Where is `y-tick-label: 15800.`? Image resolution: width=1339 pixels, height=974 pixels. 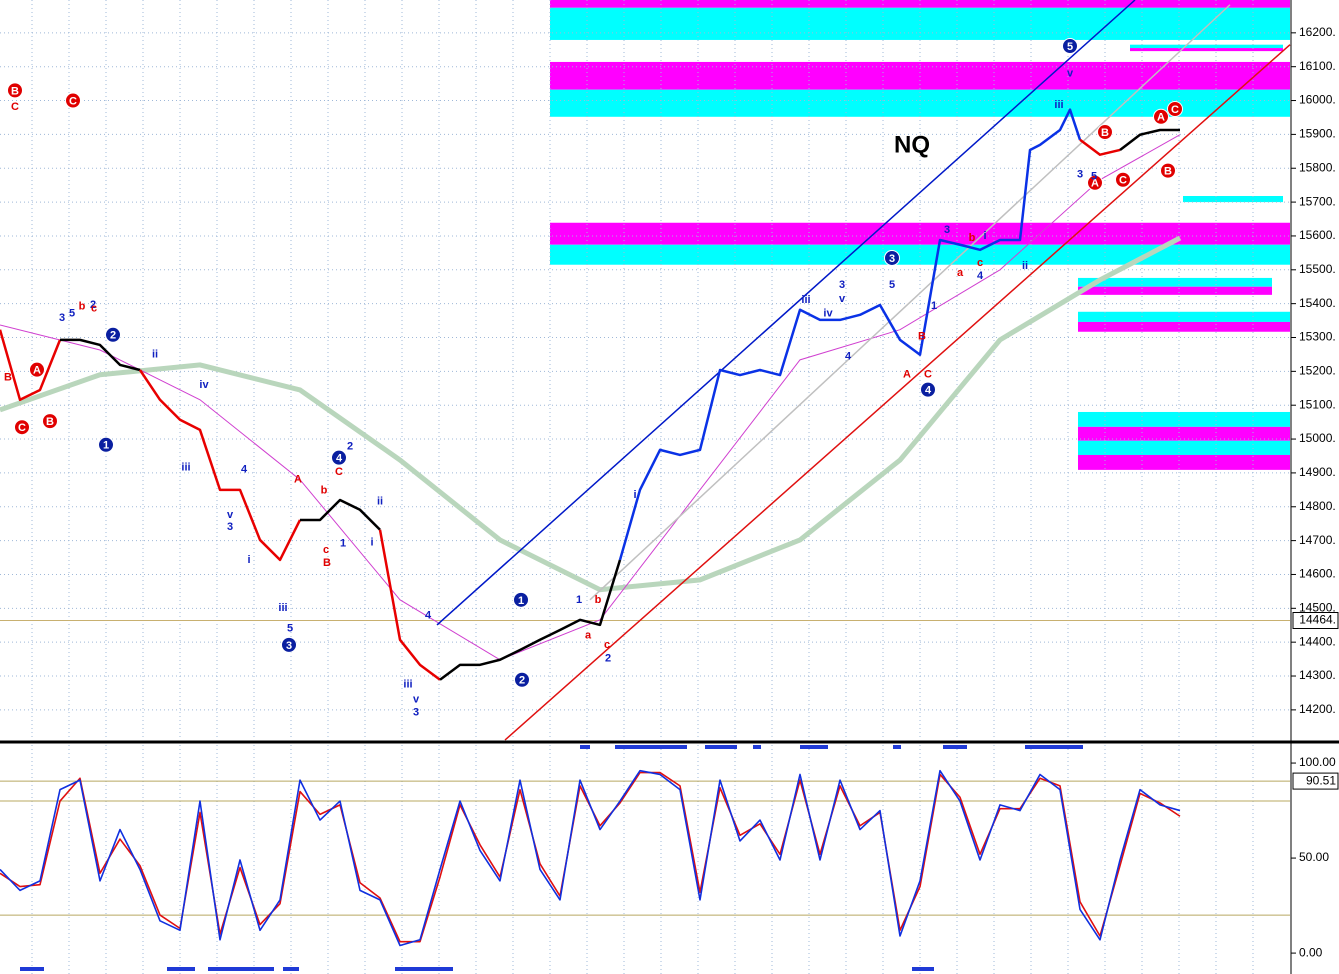
y-tick-label: 15800. is located at coordinates (1317, 167).